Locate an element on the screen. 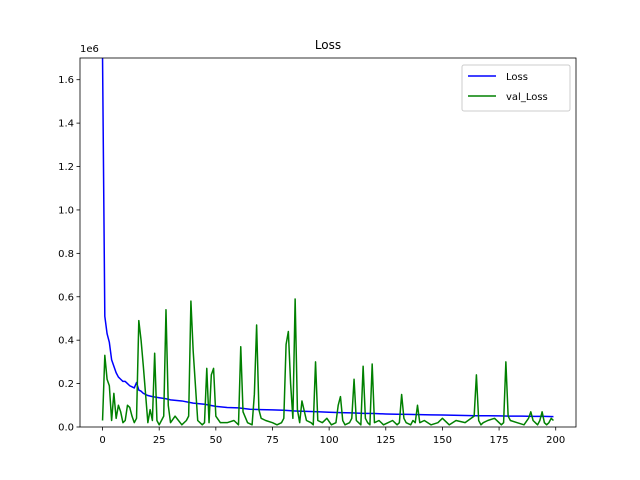  y-tick-label: 1.0 is located at coordinates (66, 210).